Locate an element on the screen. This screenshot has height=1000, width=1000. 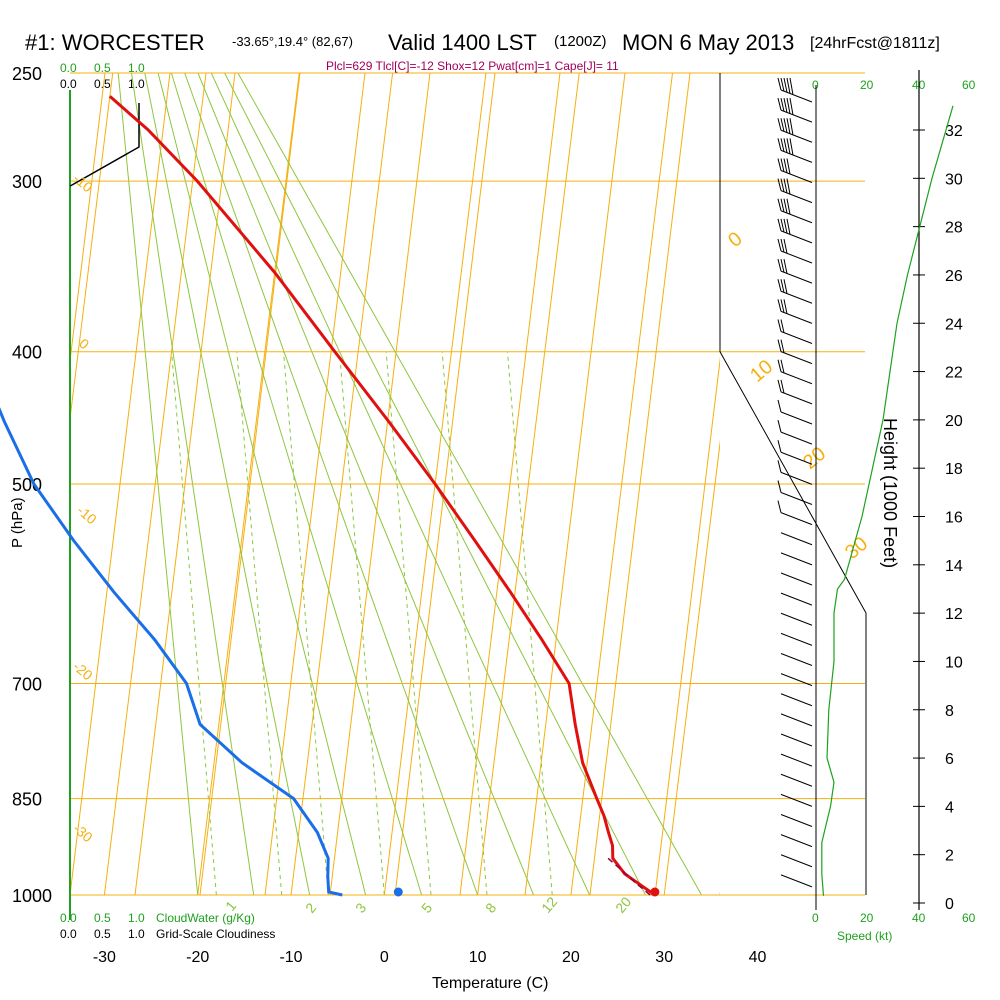
moist-adiabat--8 is located at coordinates (227, 484).